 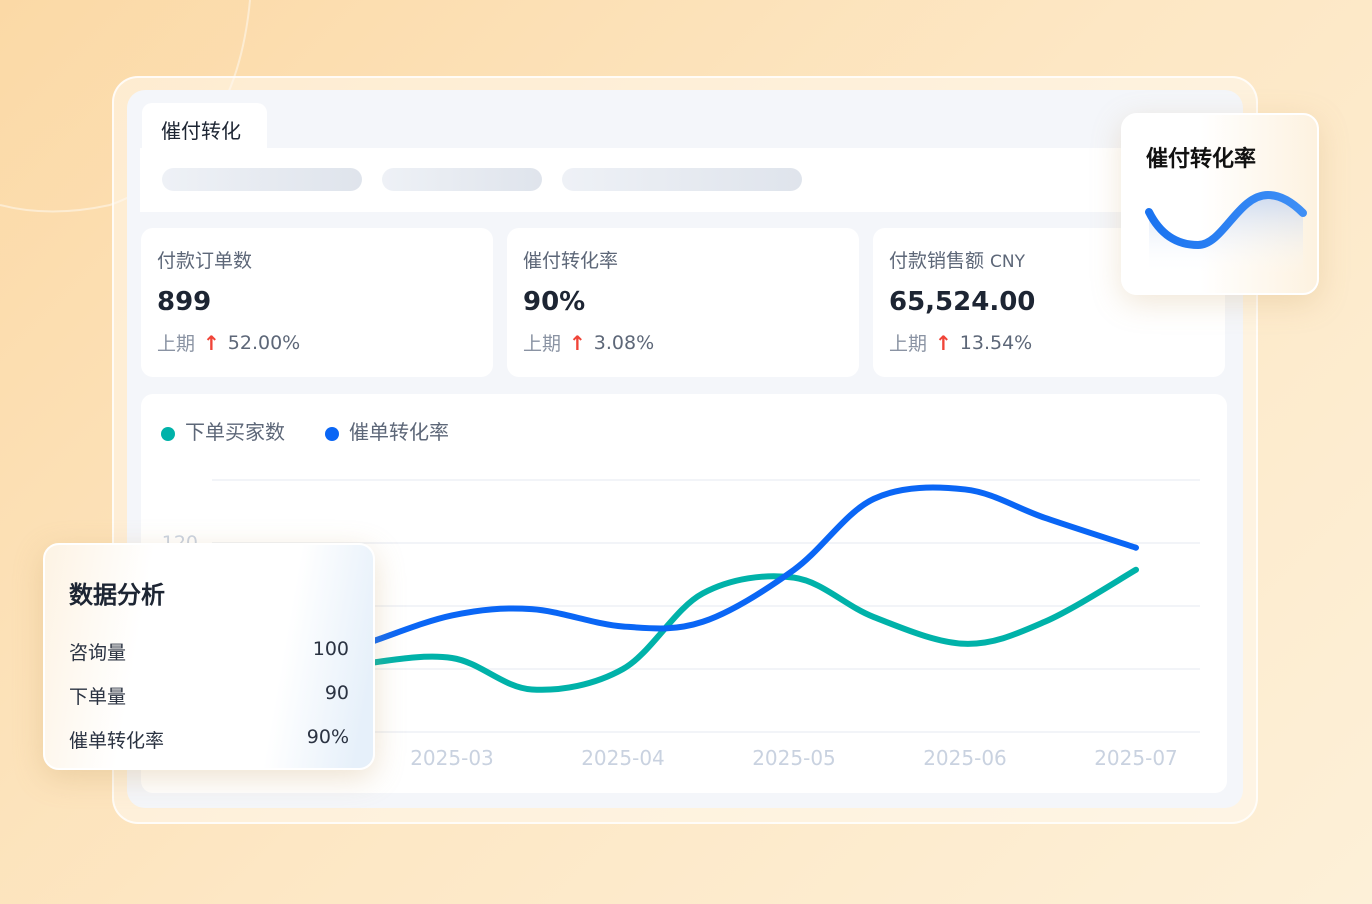 What do you see at coordinates (184, 302) in the screenshot?
I see `kpi-value: 899` at bounding box center [184, 302].